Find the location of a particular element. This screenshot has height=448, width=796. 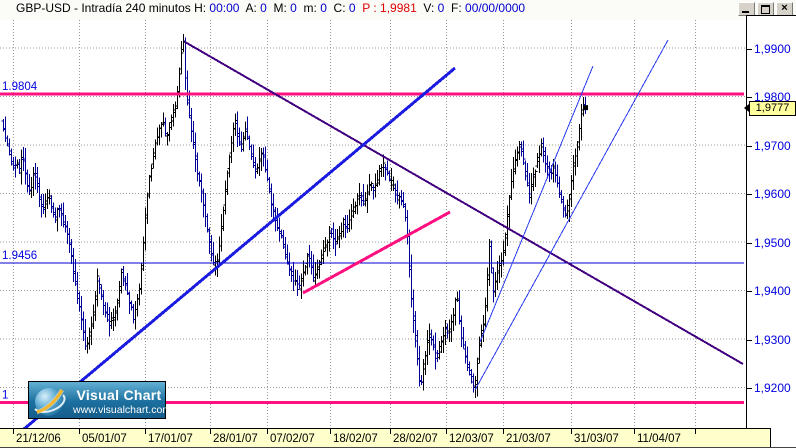

ascending-wedge-line is located at coordinates (376, 252).